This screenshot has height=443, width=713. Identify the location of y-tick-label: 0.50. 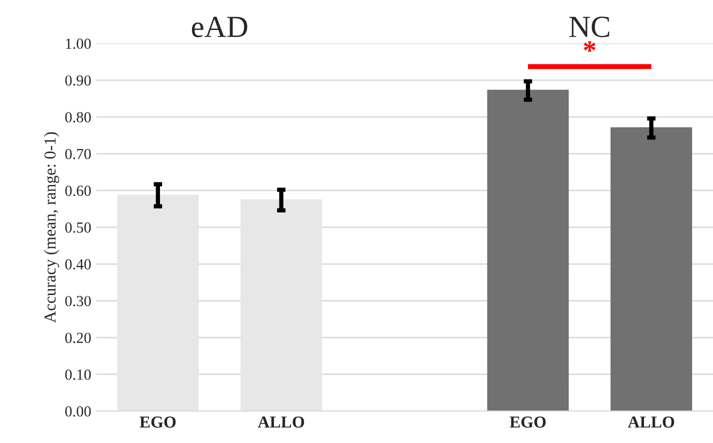
(78, 227).